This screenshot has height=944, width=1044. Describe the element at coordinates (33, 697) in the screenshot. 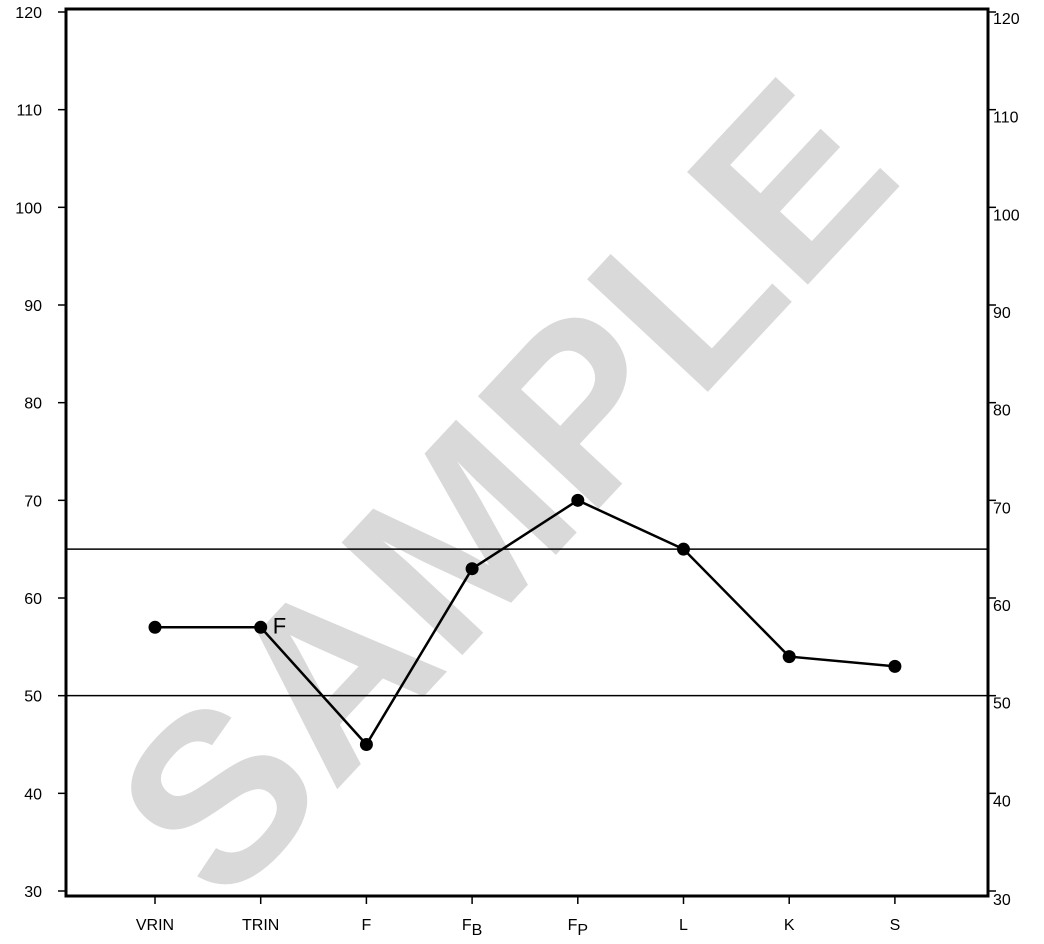

I see `left-y-tick-label: 50` at that location.